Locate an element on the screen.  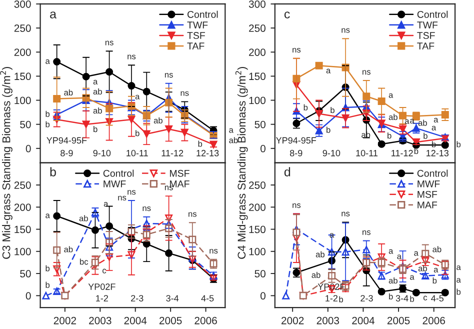
annotation: 8-9 is located at coordinates (296, 153).